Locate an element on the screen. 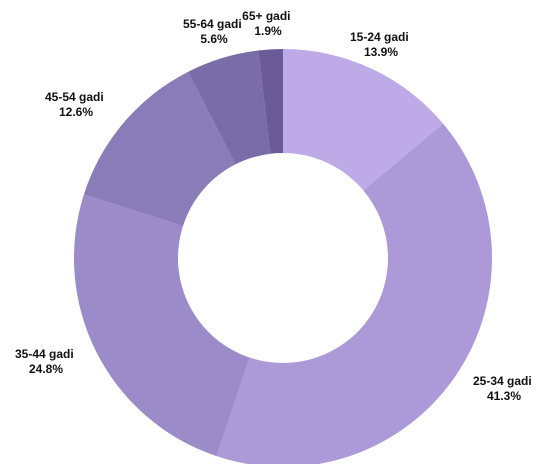 This screenshot has height=464, width=547. label-55-64: 55-64 gadi 5.6% is located at coordinates (214, 31).